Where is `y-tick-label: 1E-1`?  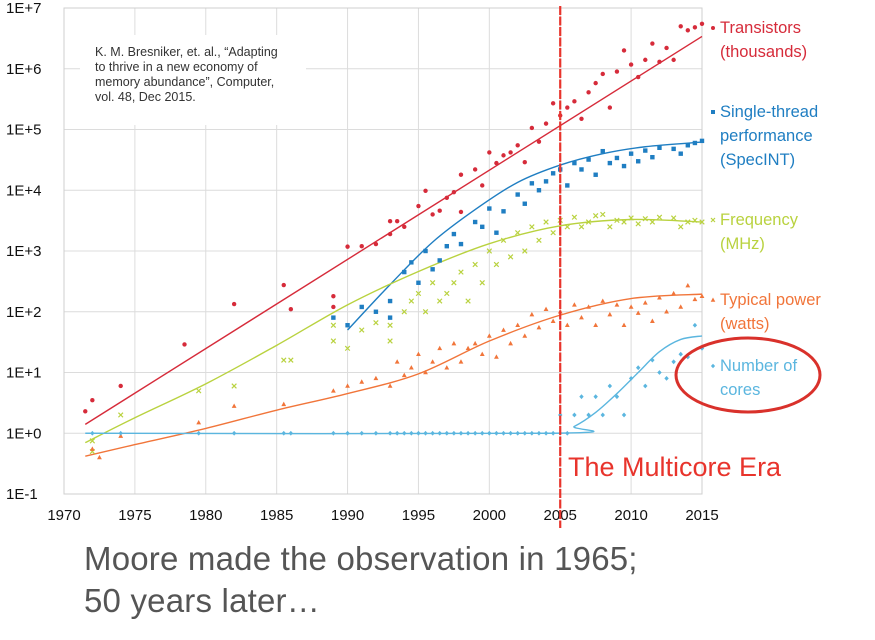
y-tick-label: 1E-1 is located at coordinates (22, 494).